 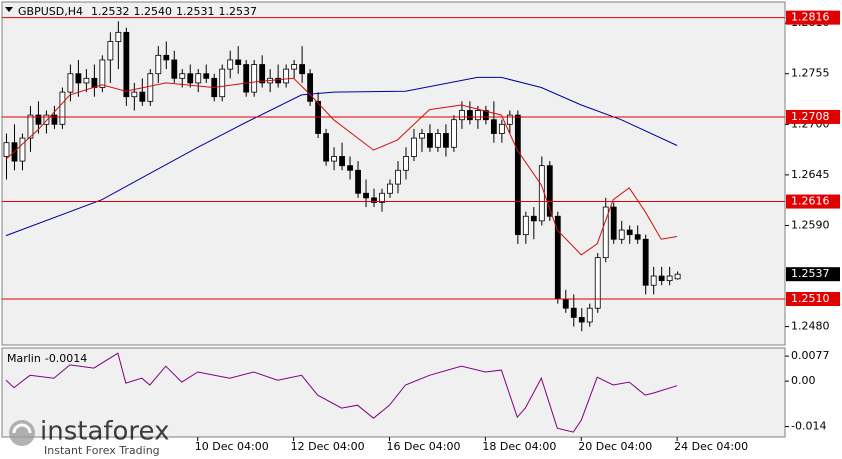 What do you see at coordinates (711, 446) in the screenshot?
I see `x-tick-label: 24 Dec 04:00` at bounding box center [711, 446].